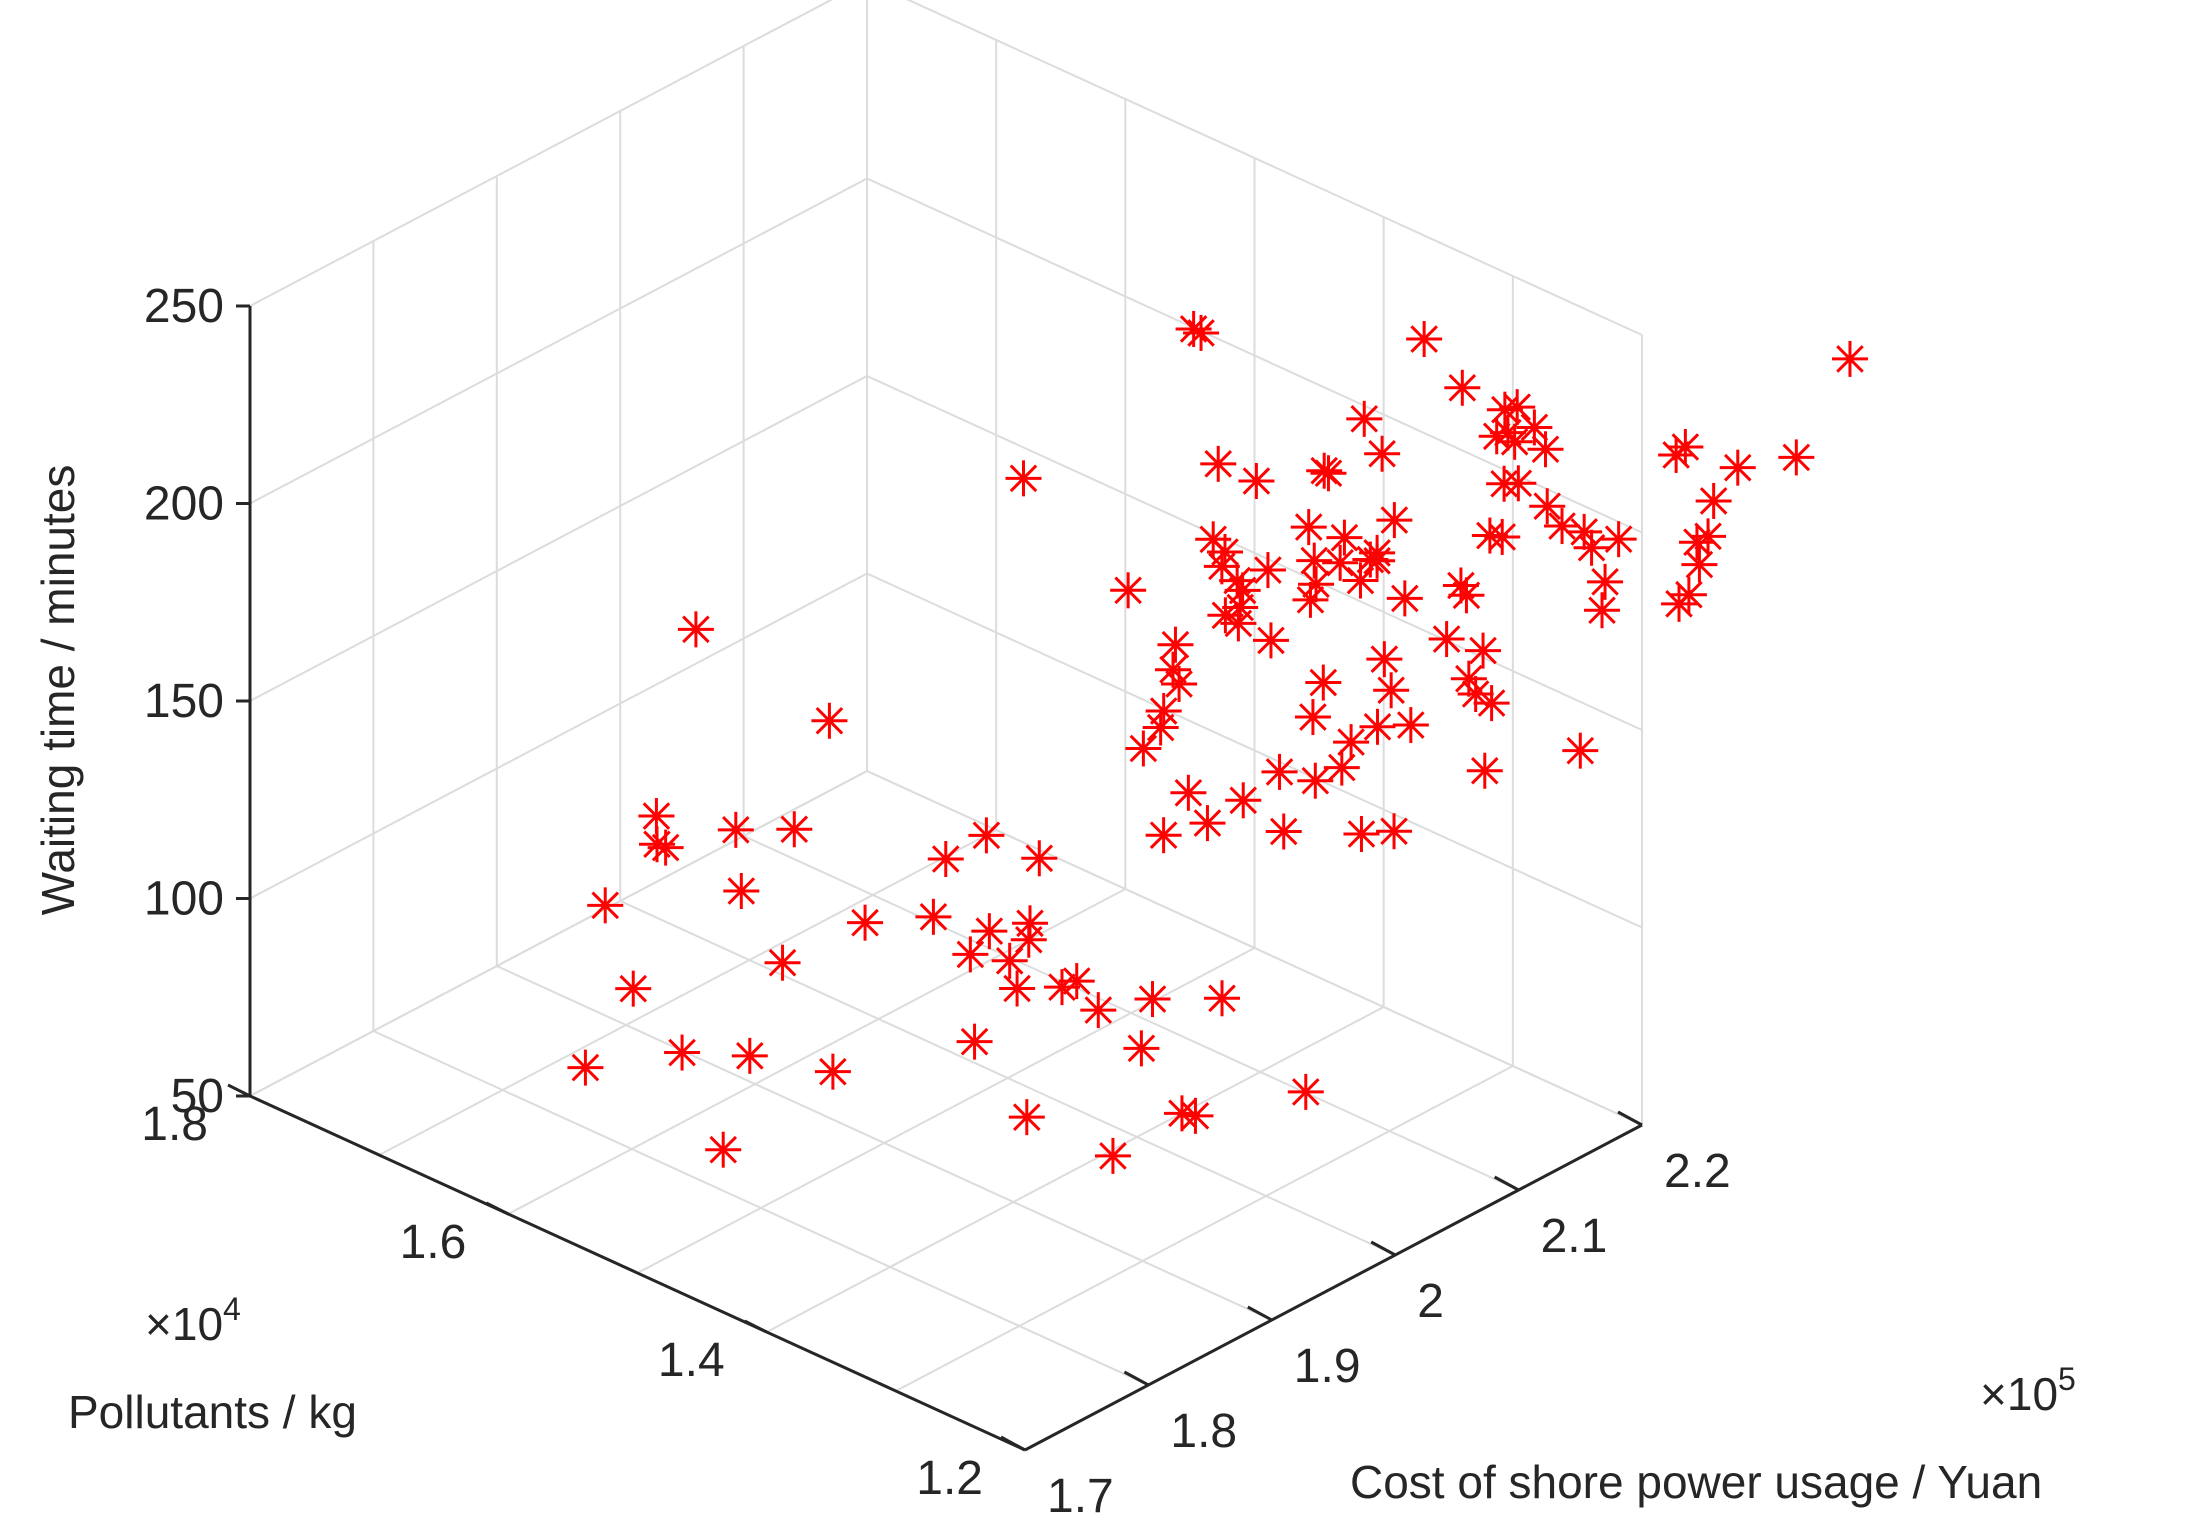 This screenshot has width=2203, height=1533. Describe the element at coordinates (1254, 750) in the screenshot. I see `side-wall-grid-line` at that location.